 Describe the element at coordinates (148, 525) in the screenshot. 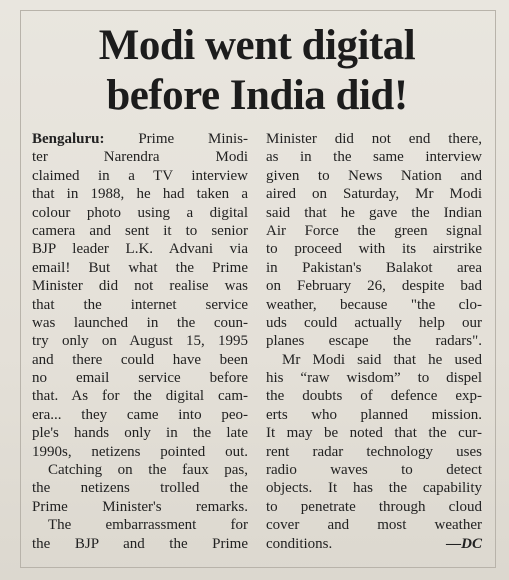

I see `text-line: The embarrassment for` at that location.